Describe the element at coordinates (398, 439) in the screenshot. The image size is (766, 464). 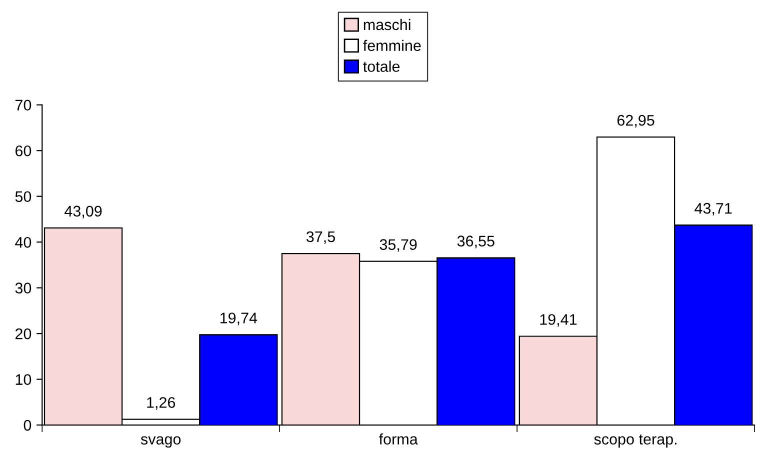
I see `x-tick-label: forma` at that location.